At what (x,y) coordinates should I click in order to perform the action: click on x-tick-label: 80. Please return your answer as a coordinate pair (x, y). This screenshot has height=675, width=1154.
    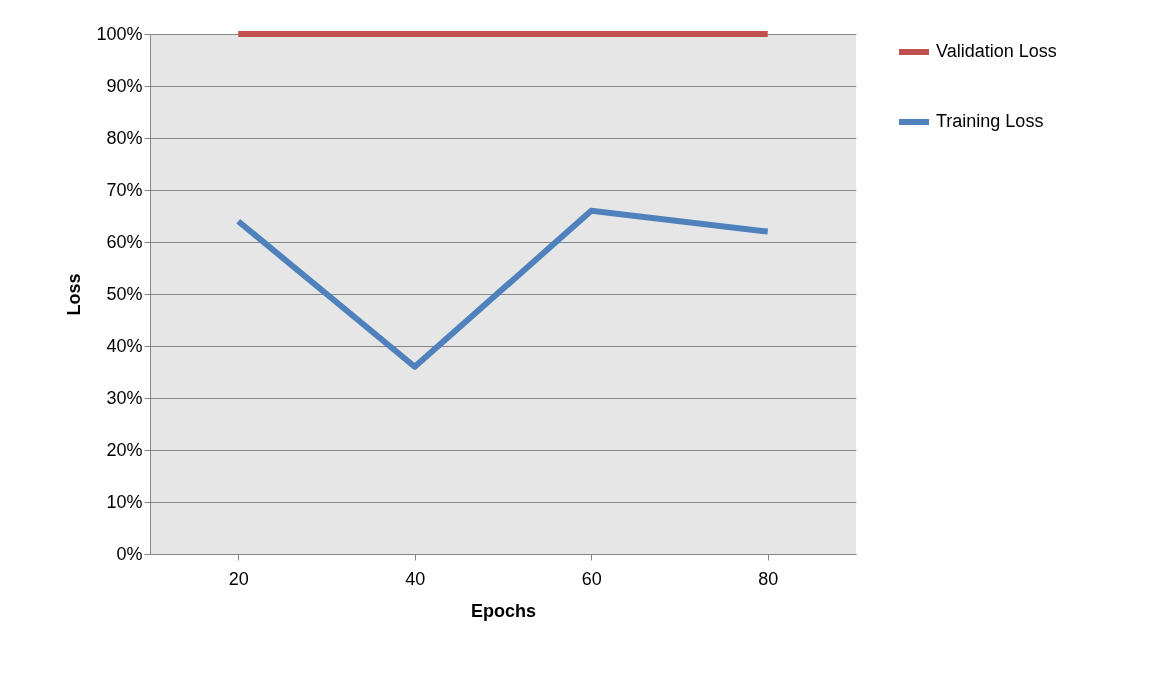
    Looking at the image, I should click on (768, 578).